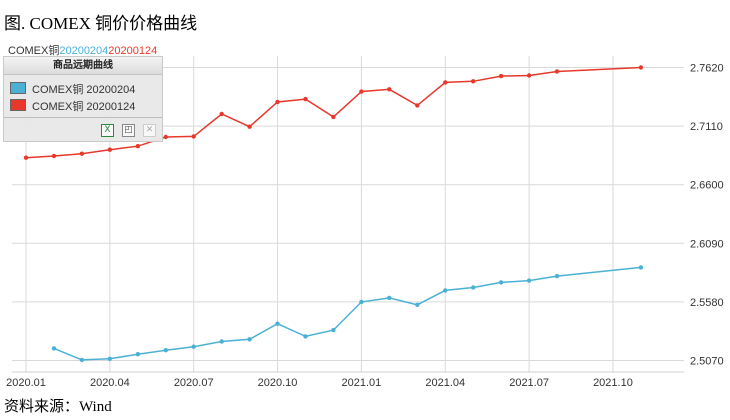 The image size is (730, 420). Describe the element at coordinates (83, 66) in the screenshot. I see `legend-title: 商品远期曲线` at that location.